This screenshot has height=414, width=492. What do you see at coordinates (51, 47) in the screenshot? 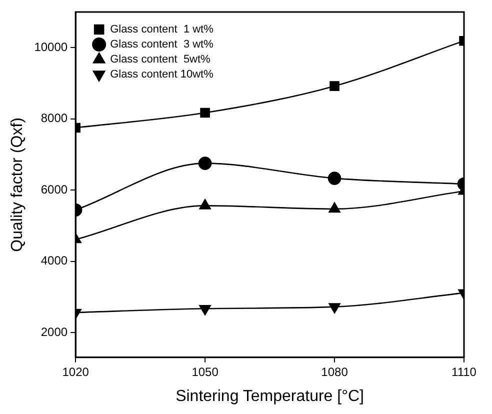
I see `y-tick-label: 10000` at bounding box center [51, 47].